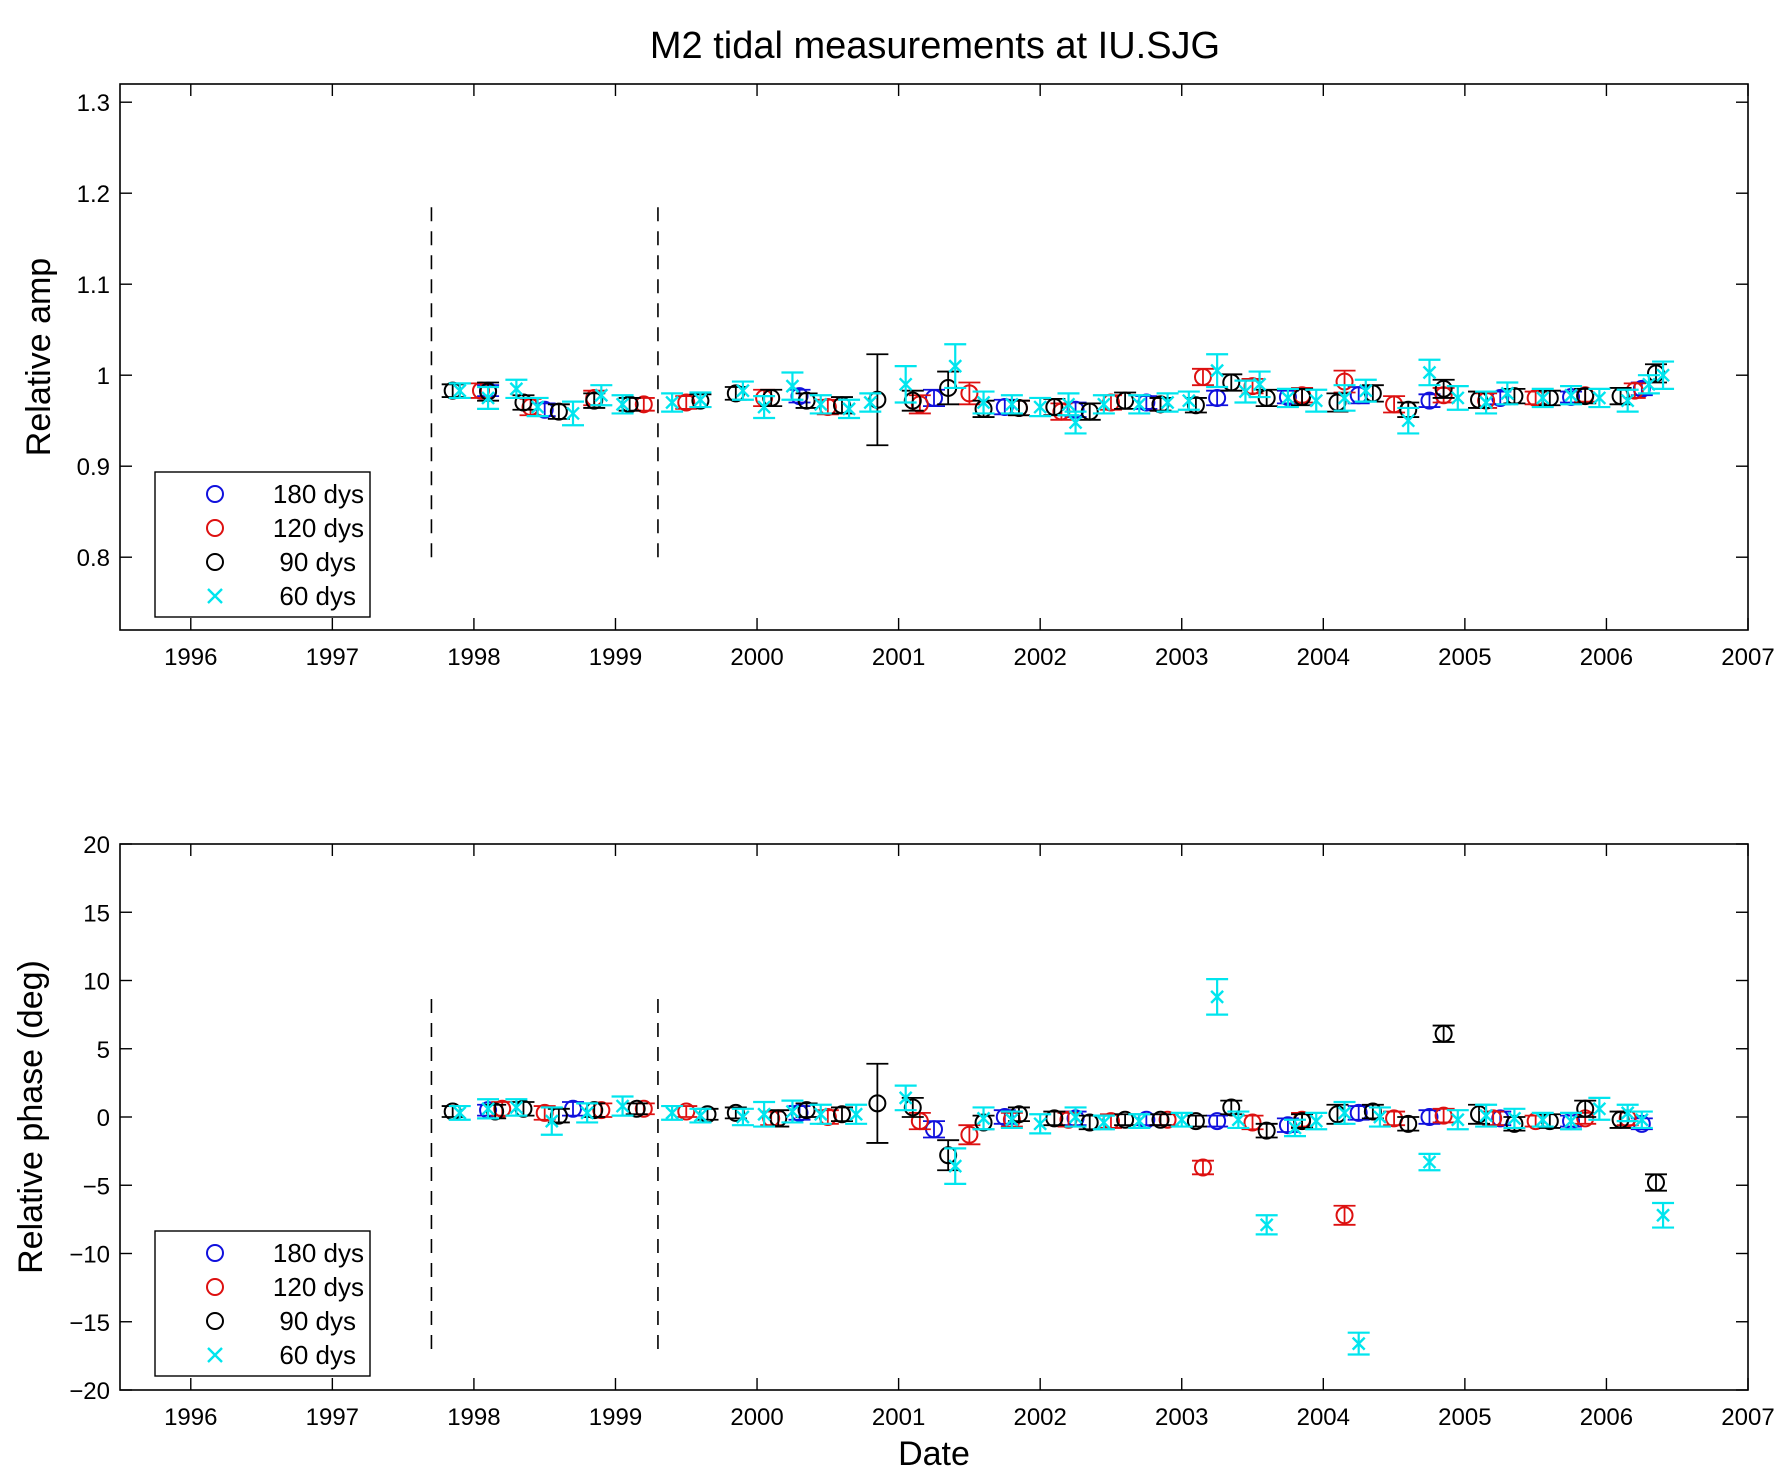 This screenshot has width=1789, height=1478. Describe the element at coordinates (1464, 657) in the screenshot. I see `x-tick-label: 2005` at that location.